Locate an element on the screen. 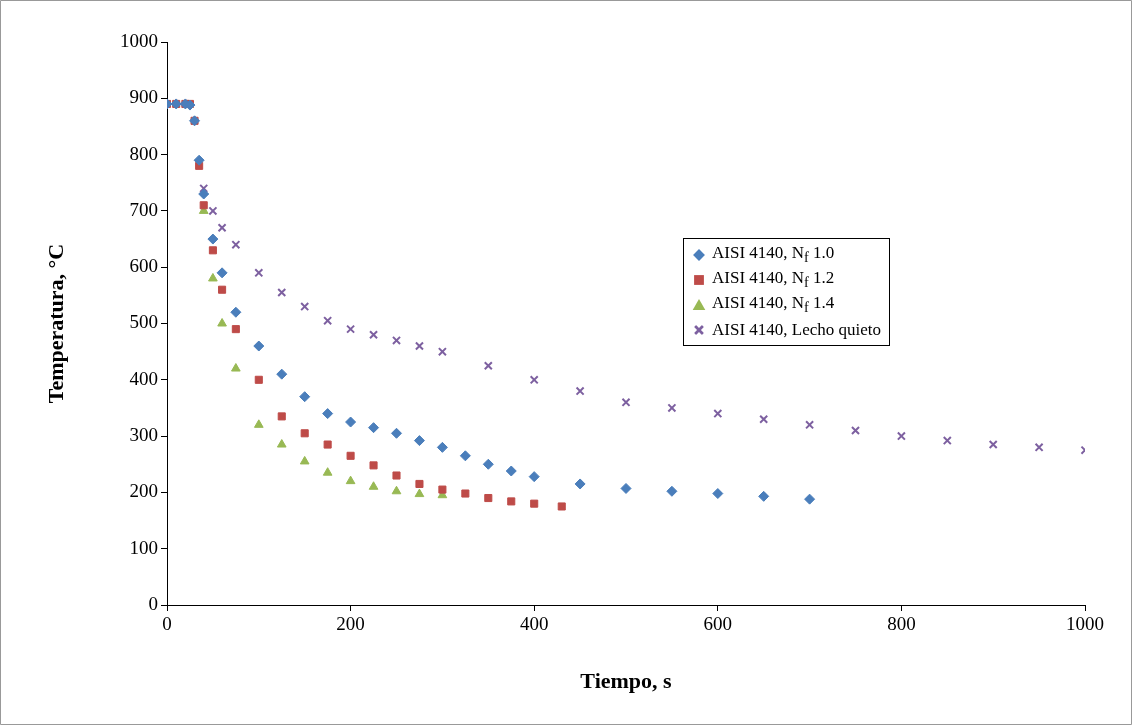 This screenshot has height=725, width=1132. y-tick-label: 900 is located at coordinates (143, 97).